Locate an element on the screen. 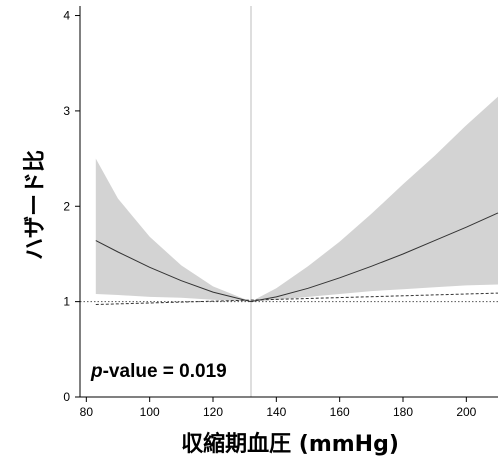 Image resolution: width=501 pixels, height=461 pixels. p-value-annotation: p-value = 0.019 is located at coordinates (158, 371).